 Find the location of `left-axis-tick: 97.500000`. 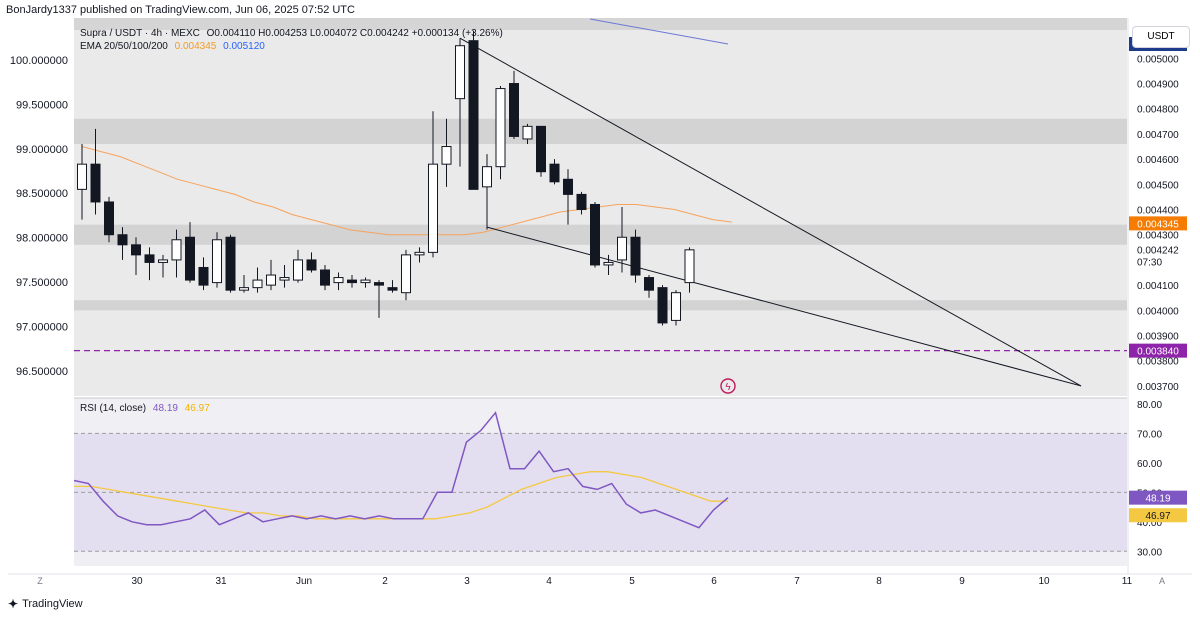

left-axis-tick: 97.500000 is located at coordinates (42, 283).